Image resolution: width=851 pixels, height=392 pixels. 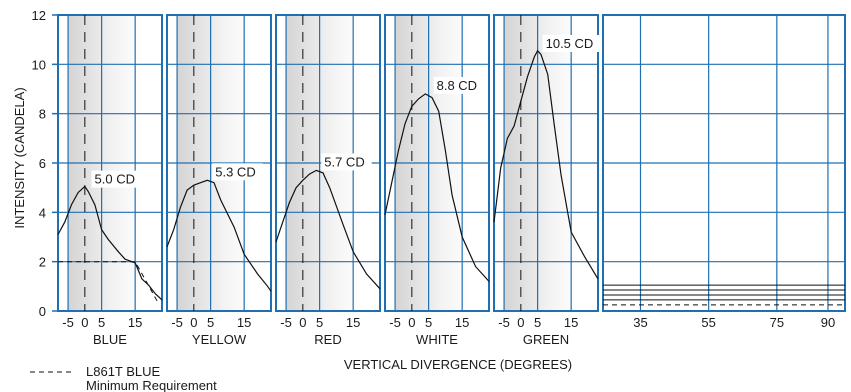 I want to click on legend-sub-label: Minimum Requirement, so click(x=151, y=385).